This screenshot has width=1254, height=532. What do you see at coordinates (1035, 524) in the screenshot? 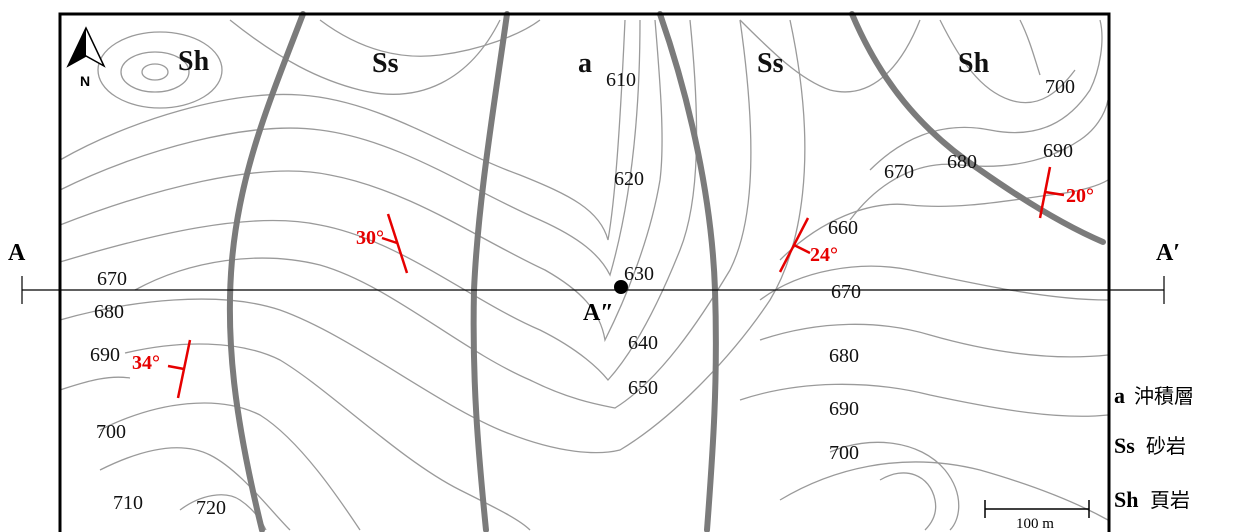
I see `scale-bar-label: 100 m` at bounding box center [1035, 524].